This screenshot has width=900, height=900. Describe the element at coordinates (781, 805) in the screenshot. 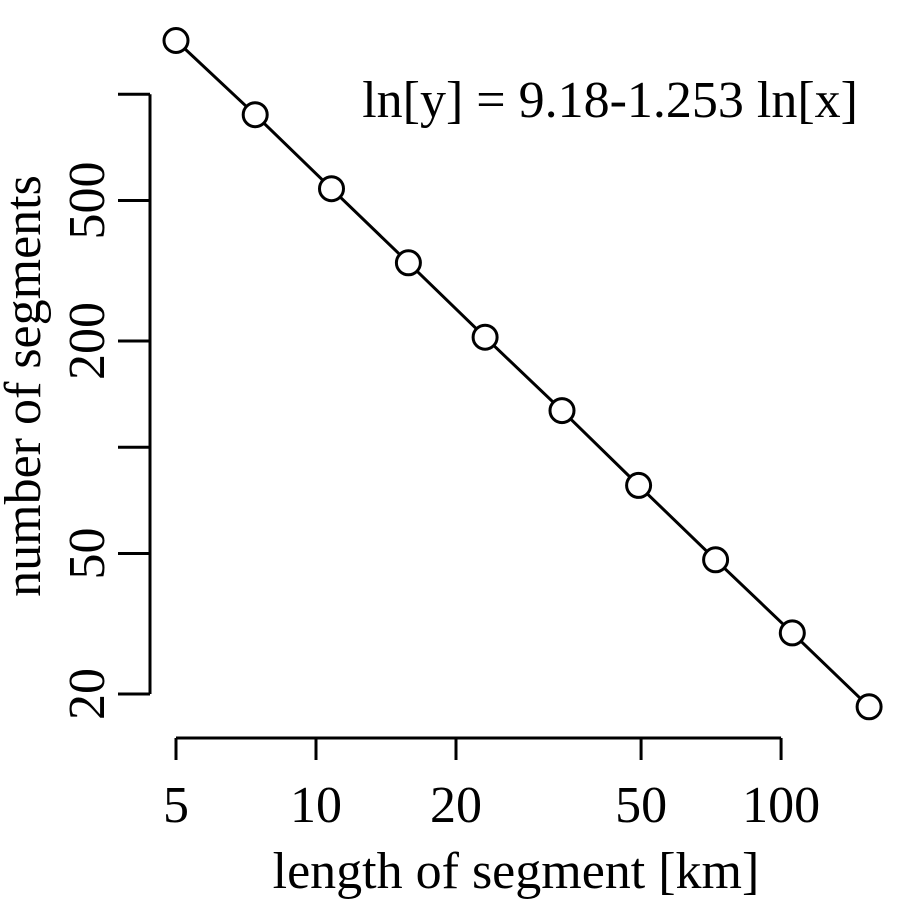

I see `x-tick-label: 100` at that location.